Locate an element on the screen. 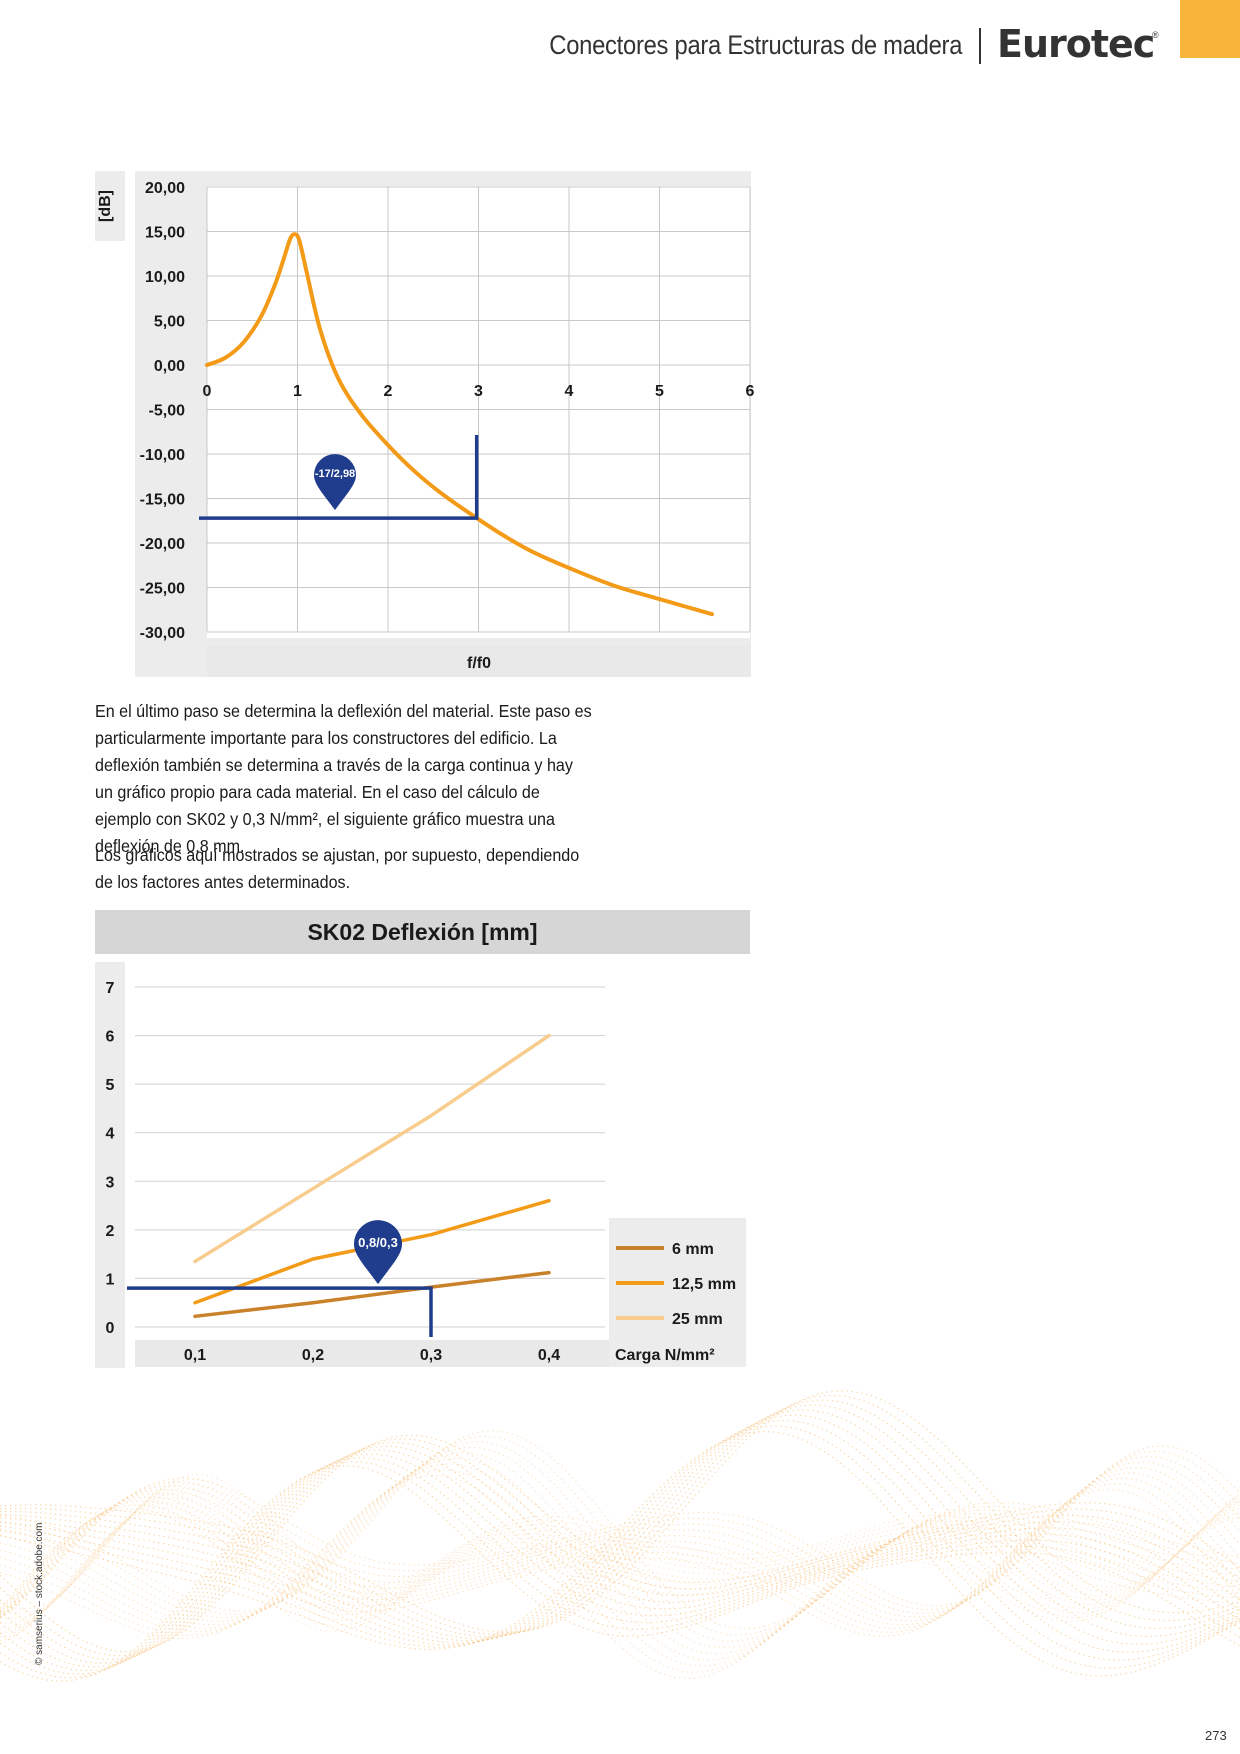  chart1-x-tick-label: 4 is located at coordinates (569, 391).